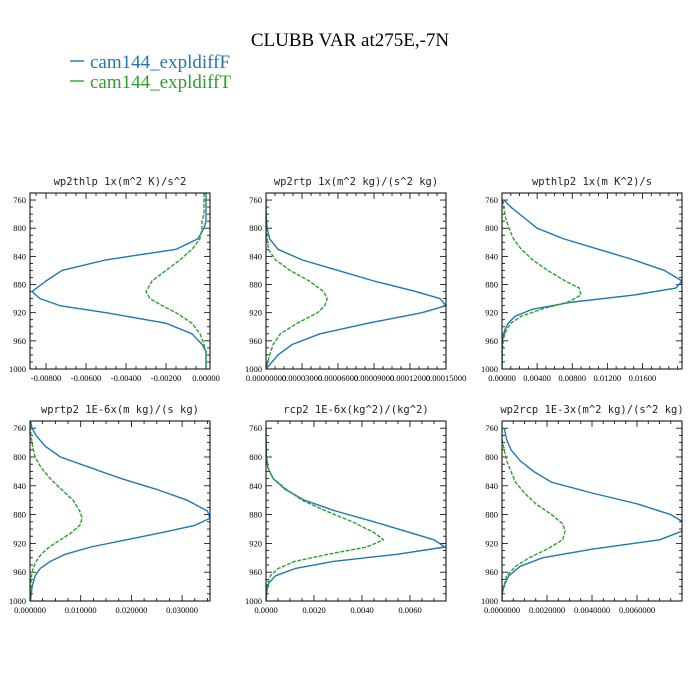 The height and width of the screenshot is (700, 700). What do you see at coordinates (313, 610) in the screenshot?
I see `x-tick-label: 0.0020` at bounding box center [313, 610].